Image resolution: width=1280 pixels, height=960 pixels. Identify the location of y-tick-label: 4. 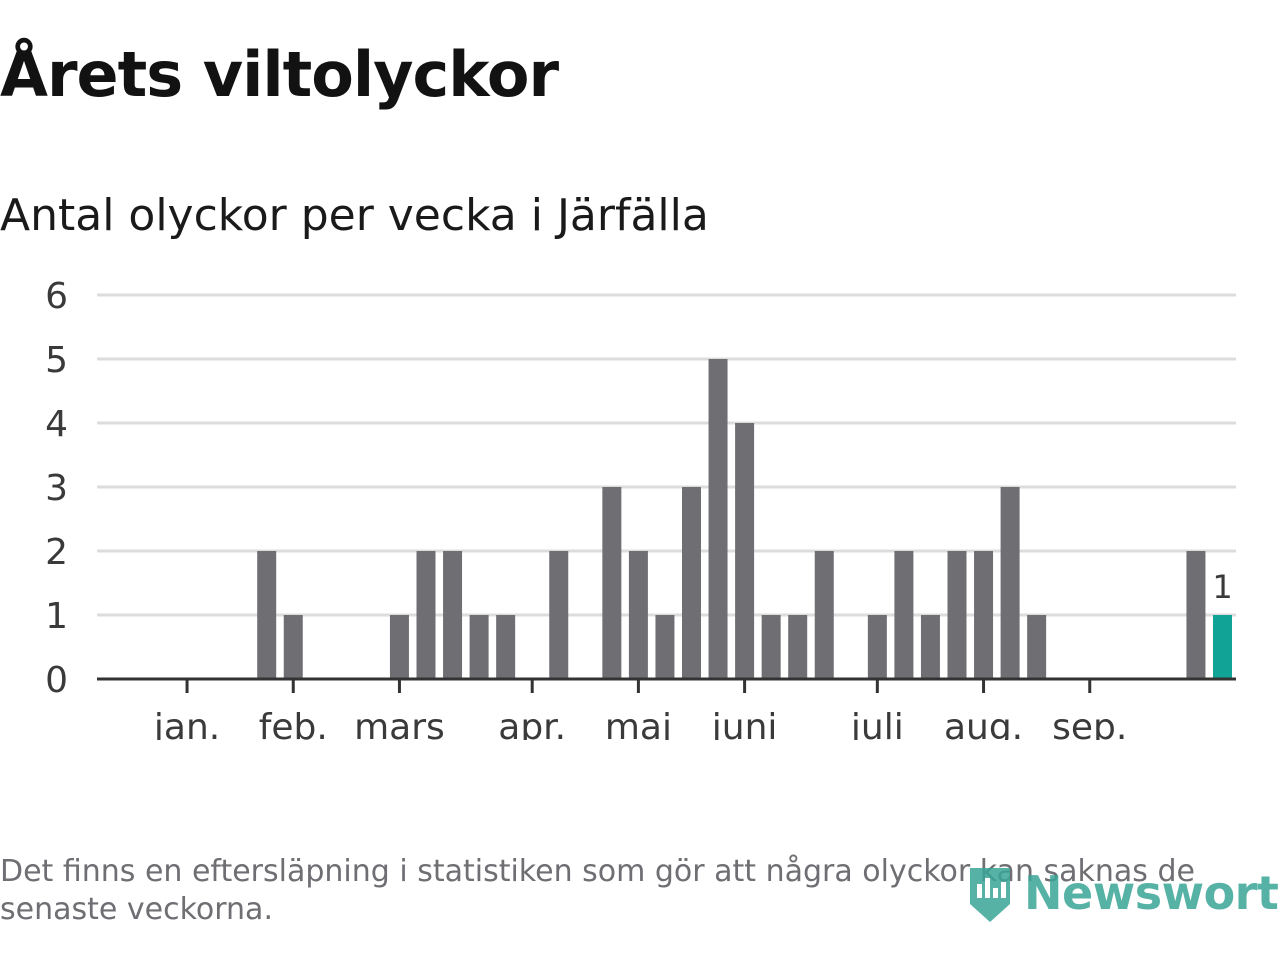
(56, 424).